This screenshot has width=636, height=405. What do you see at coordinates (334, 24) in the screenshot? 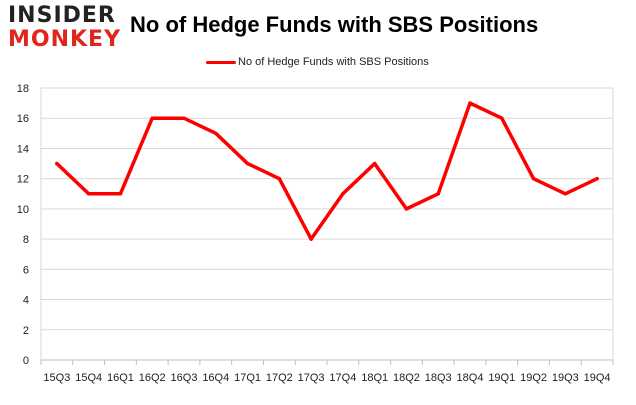
I see `chart-title: No of Hedge Funds with SBS Positions` at bounding box center [334, 24].